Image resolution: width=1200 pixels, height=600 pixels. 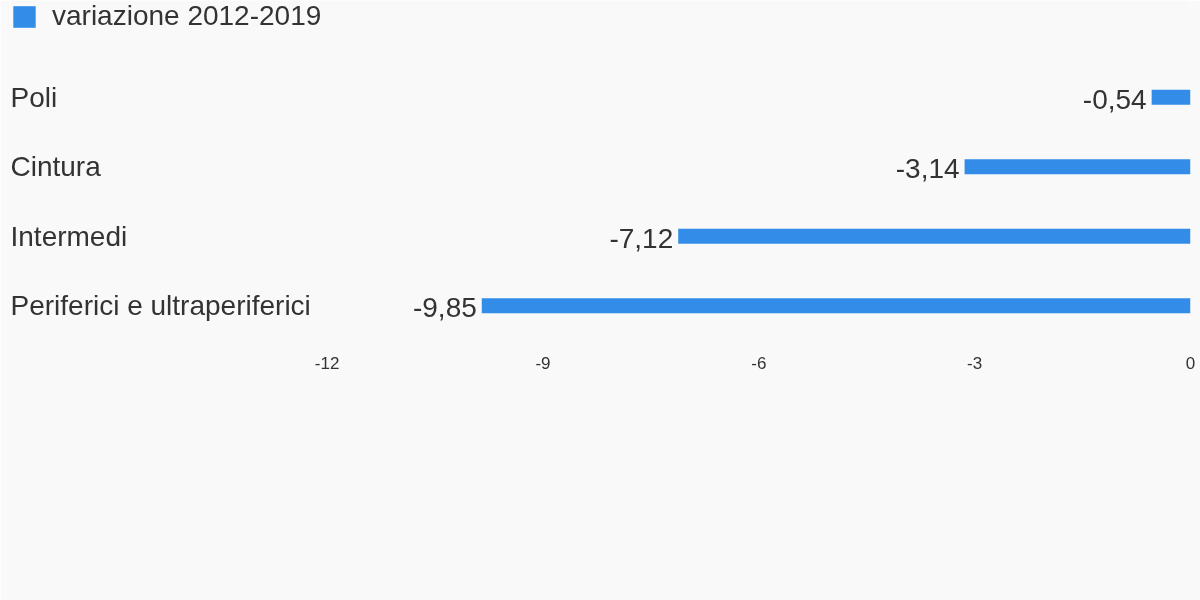 What do you see at coordinates (56, 167) in the screenshot?
I see `y-tick-label: Cintura` at bounding box center [56, 167].